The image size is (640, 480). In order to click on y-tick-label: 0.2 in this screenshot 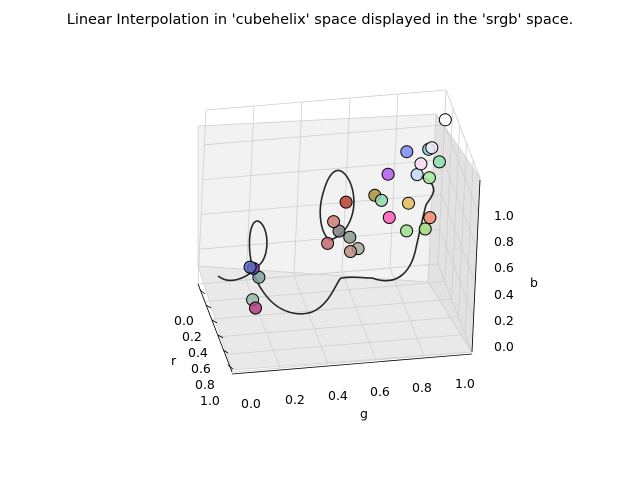, I will do `click(295, 399)`.